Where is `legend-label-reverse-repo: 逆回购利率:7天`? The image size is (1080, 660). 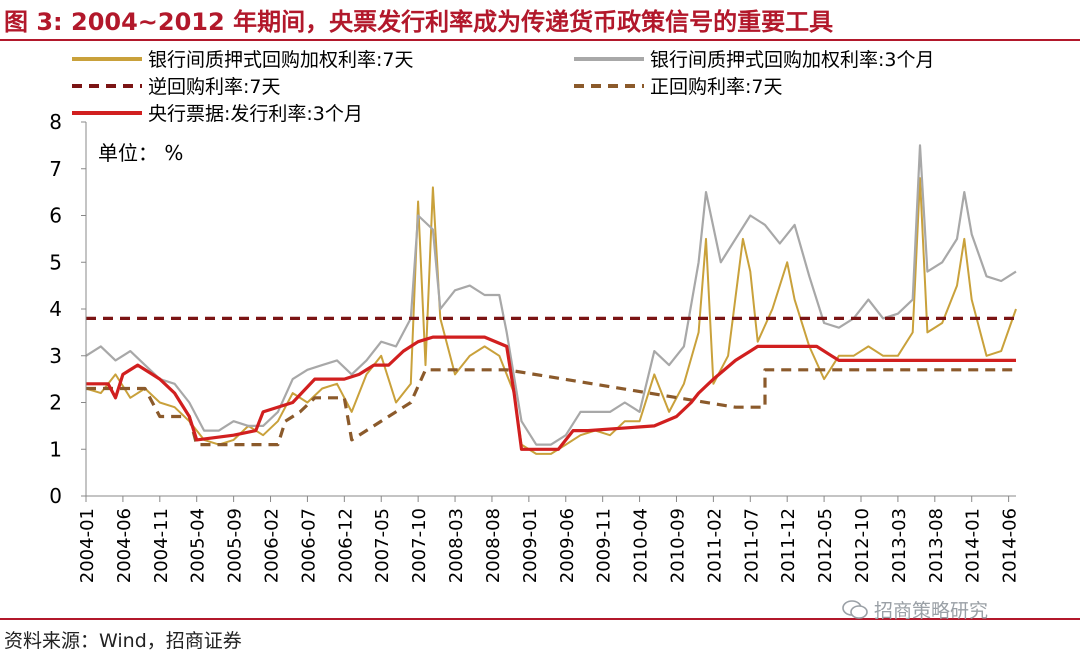 legend-label-reverse-repo: 逆回购利率:7天 is located at coordinates (214, 87).